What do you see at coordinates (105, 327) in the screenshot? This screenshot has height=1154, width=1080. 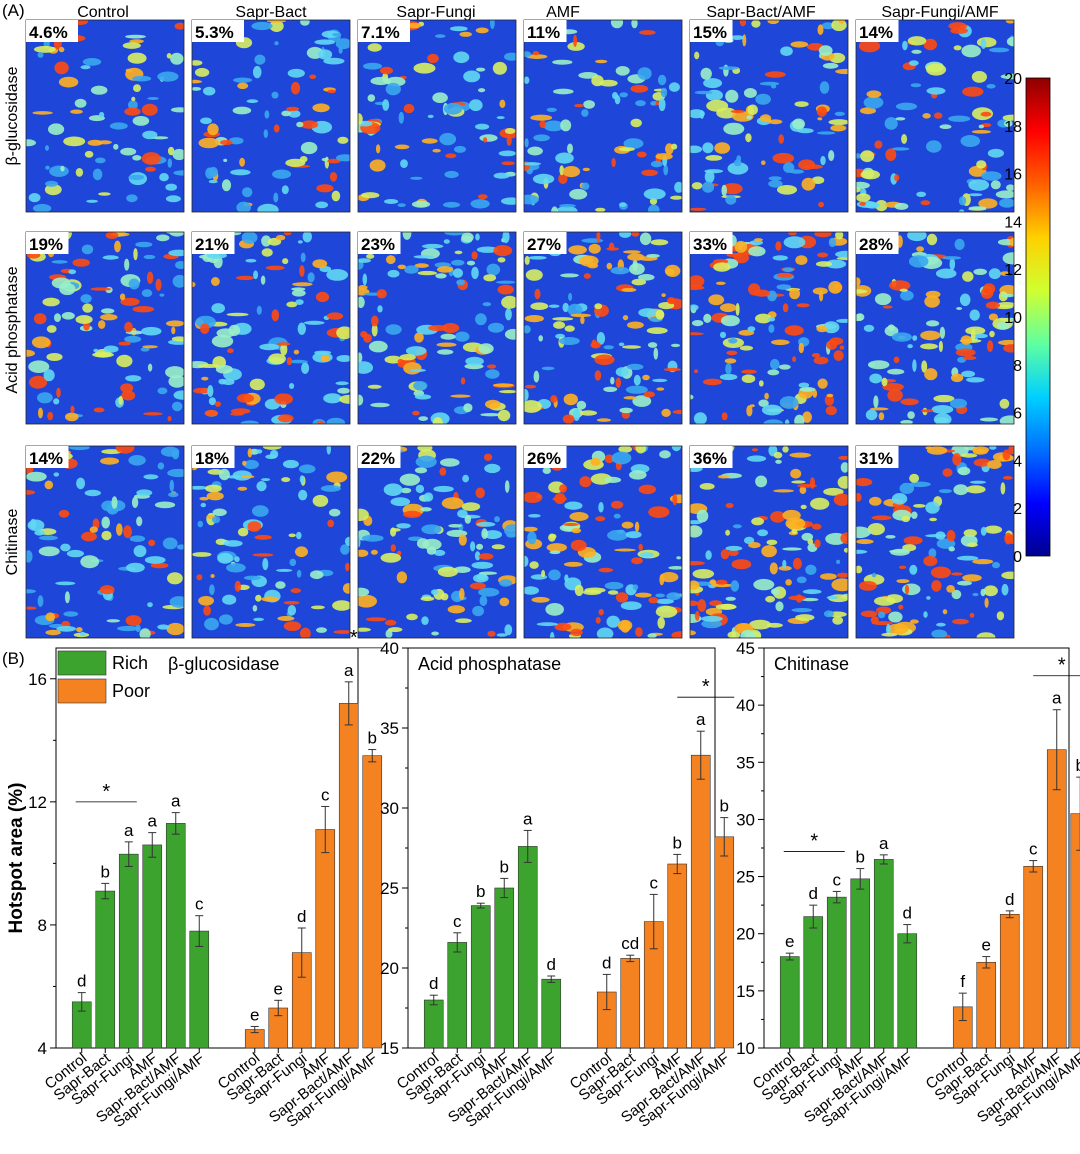 I see `heatmap-spots` at bounding box center [105, 327].